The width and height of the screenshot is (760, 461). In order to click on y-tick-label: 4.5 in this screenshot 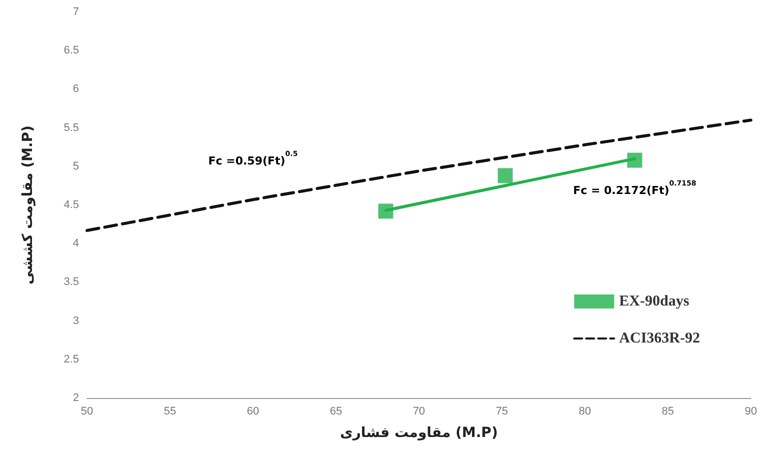, I will do `click(71, 205)`.